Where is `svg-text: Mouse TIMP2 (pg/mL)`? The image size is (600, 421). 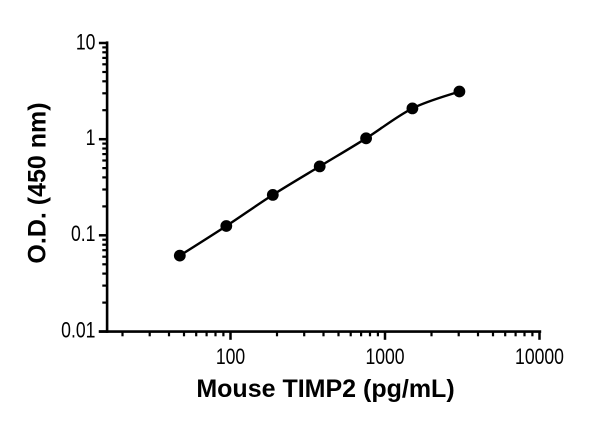 svg-text: Mouse TIMP2 (pg/mL) is located at coordinates (325, 389).